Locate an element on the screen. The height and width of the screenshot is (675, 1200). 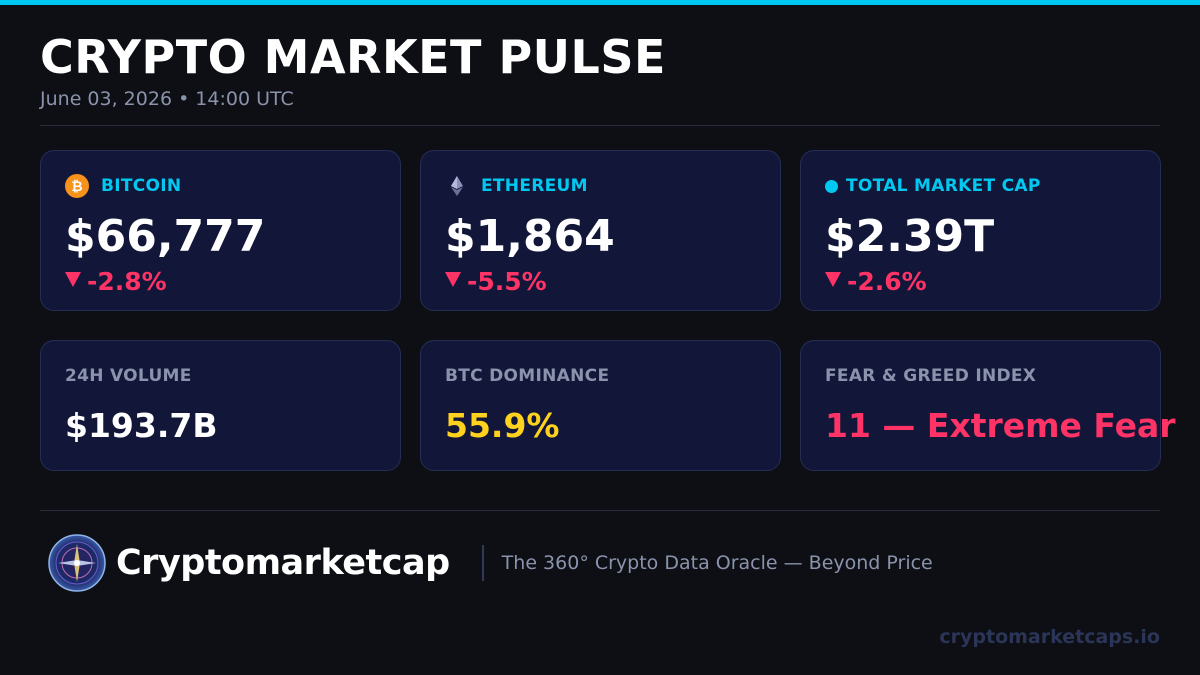
volume-card: 24H VOLUME $193.7B is located at coordinates (220, 405).